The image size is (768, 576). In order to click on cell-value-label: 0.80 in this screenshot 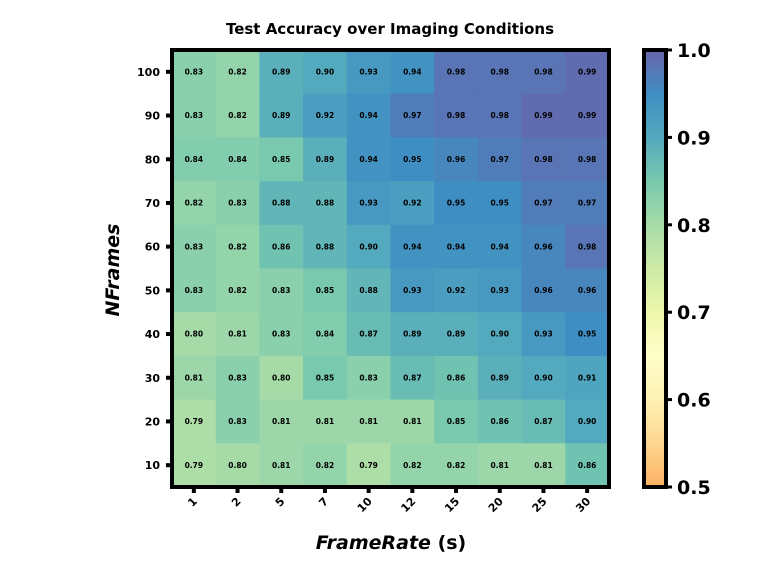, I will do `click(281, 377)`.